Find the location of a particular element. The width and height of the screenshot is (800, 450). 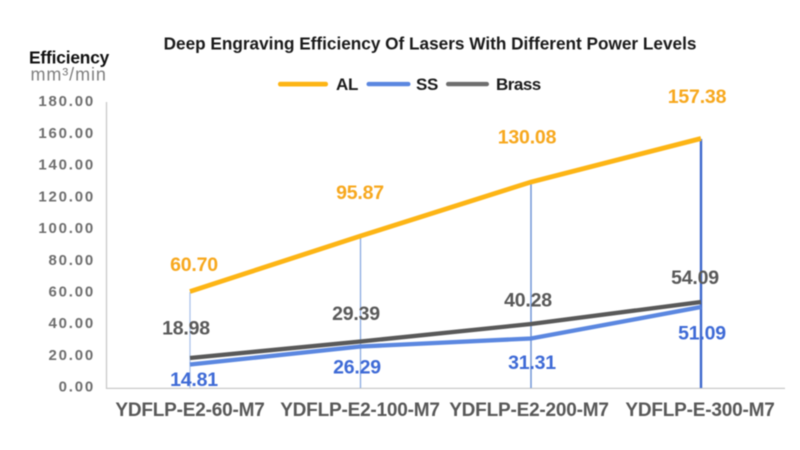

svg-text: Brass is located at coordinates (518, 84).